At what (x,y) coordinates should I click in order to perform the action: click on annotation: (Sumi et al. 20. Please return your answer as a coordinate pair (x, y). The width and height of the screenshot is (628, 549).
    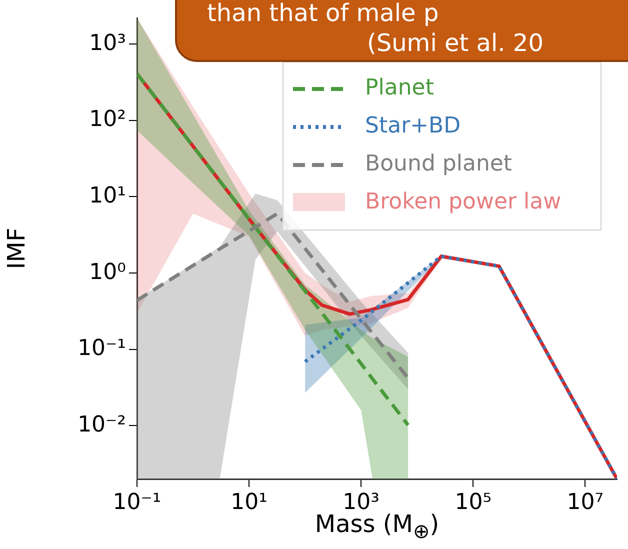
    Looking at the image, I should click on (455, 43).